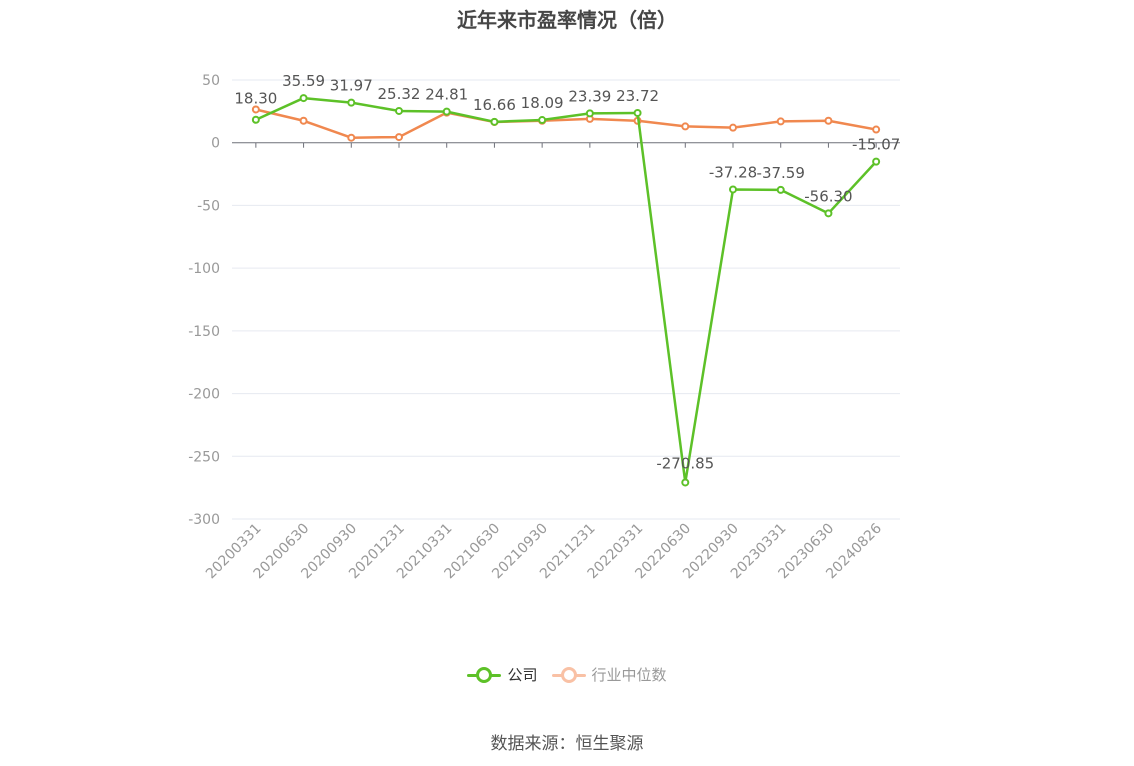 Image resolution: width=1134 pixels, height=766 pixels. Describe the element at coordinates (399, 94) in the screenshot. I see `company-data-label: 25.32` at that location.